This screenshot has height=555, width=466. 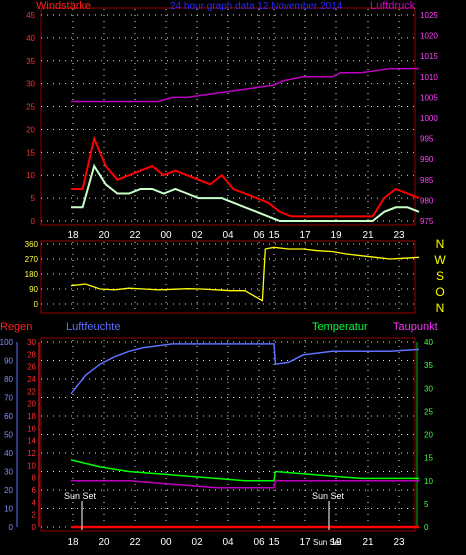 What do you see at coordinates (429, 97) in the screenshot?
I see `right-y-tick: 1005` at bounding box center [429, 97].